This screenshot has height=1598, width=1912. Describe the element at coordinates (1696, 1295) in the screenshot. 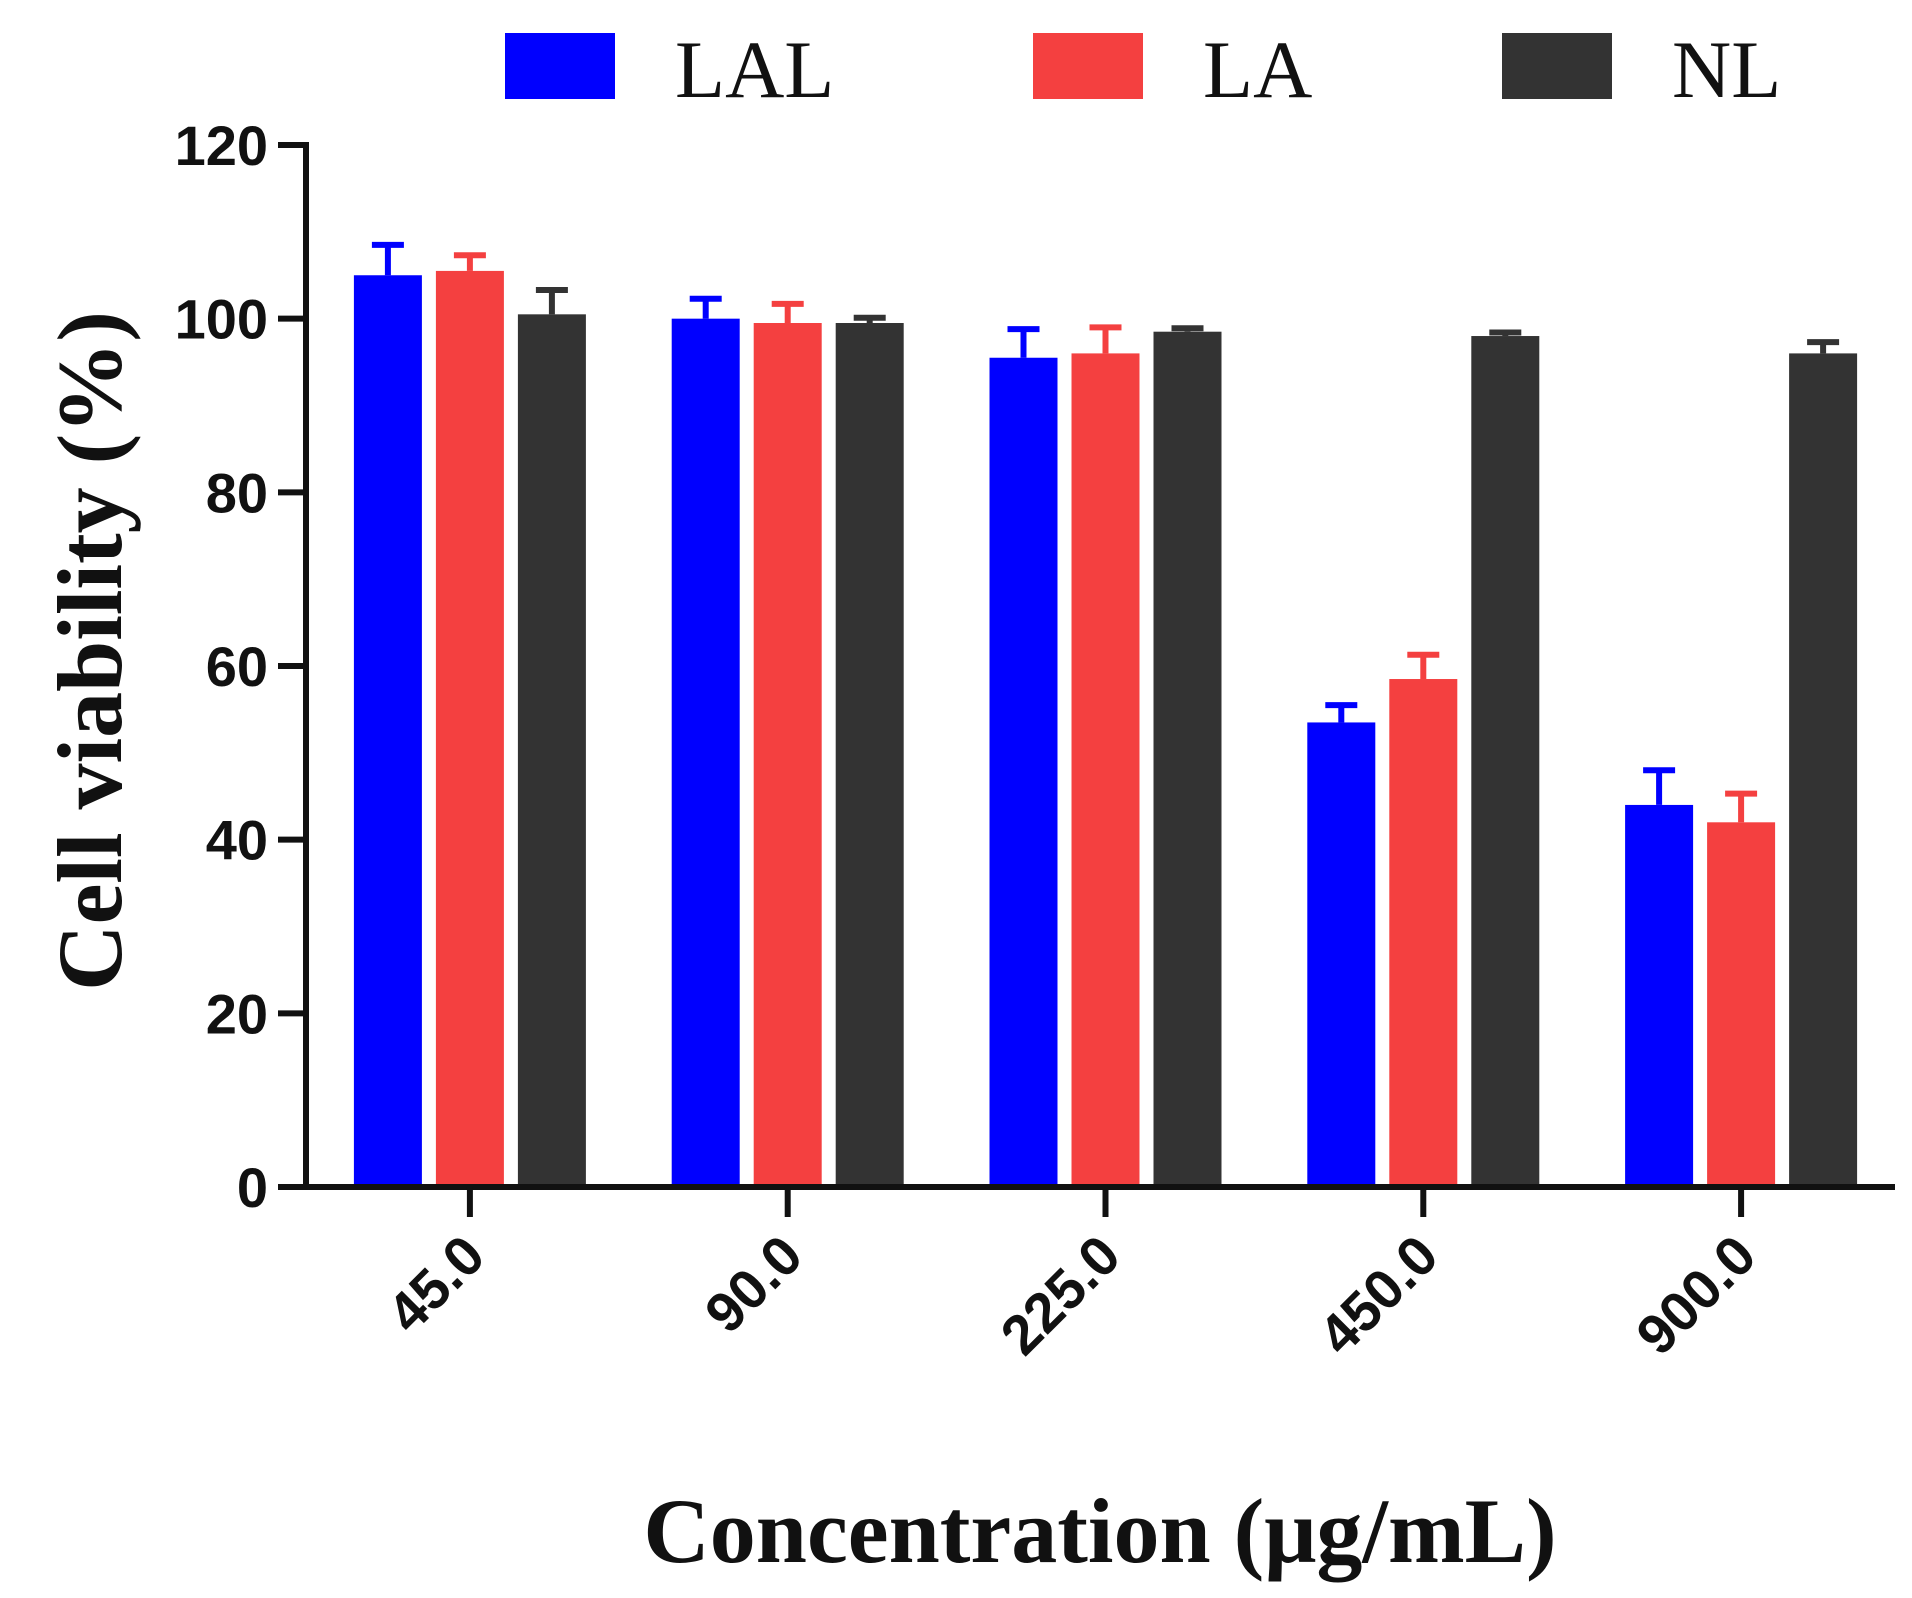

I see `x-tick-label: 900.0` at that location.